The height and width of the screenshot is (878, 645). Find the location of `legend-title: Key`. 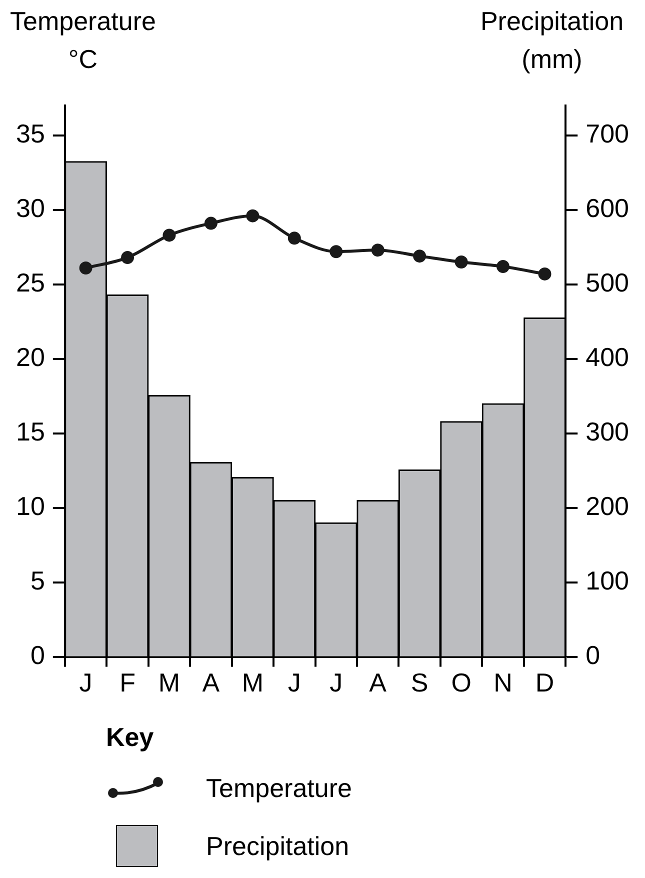

legend-title: Key is located at coordinates (130, 737).